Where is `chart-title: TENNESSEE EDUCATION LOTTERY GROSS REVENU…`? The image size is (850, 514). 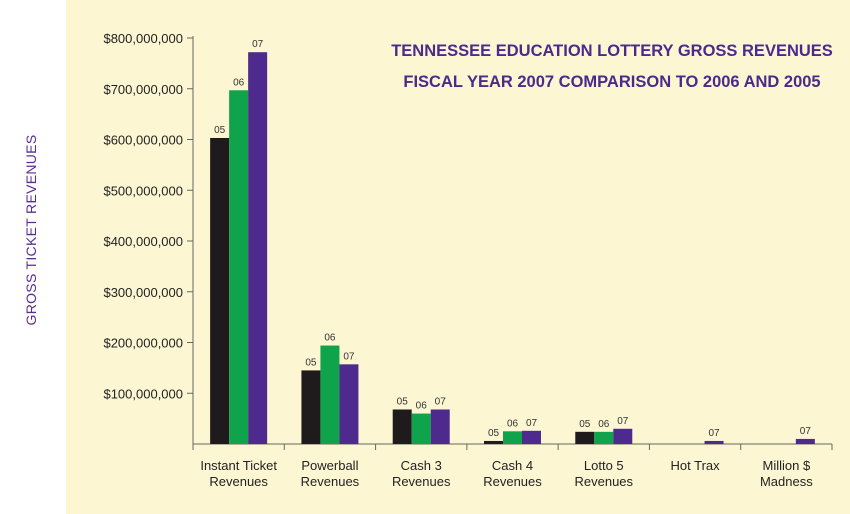 chart-title: TENNESSEE EDUCATION LOTTERY GROSS REVENU… is located at coordinates (612, 66).